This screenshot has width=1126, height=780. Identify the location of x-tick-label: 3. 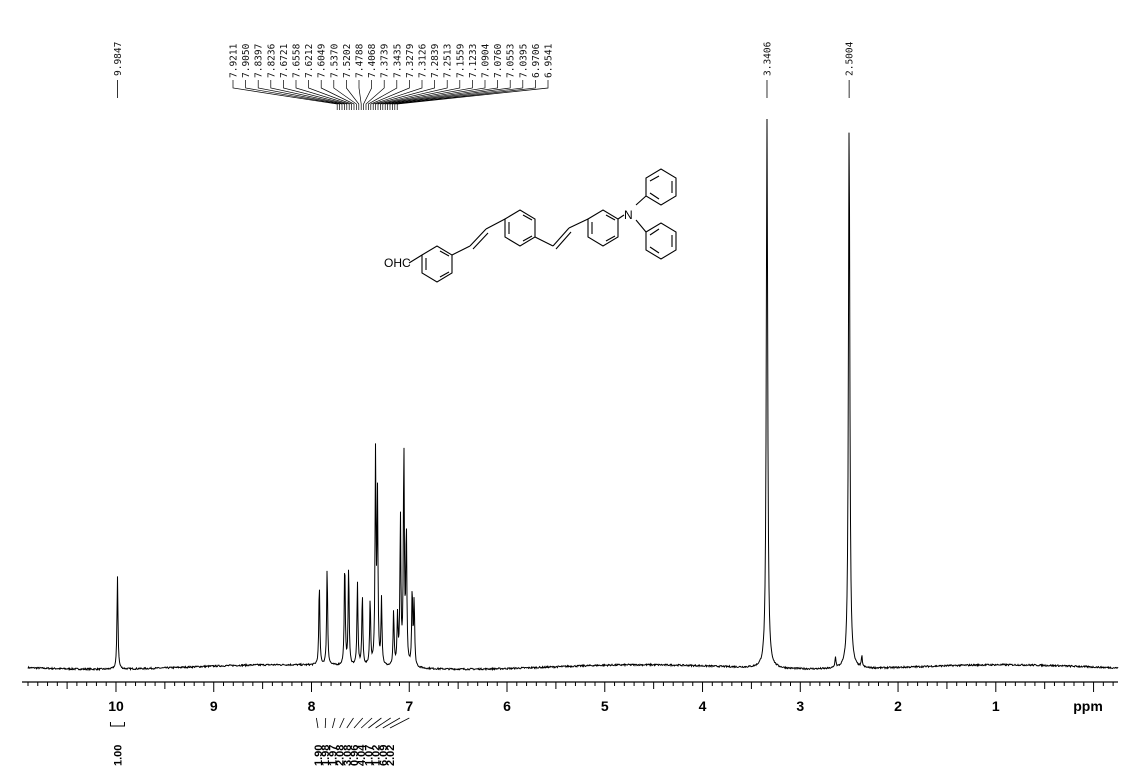
(800, 706).